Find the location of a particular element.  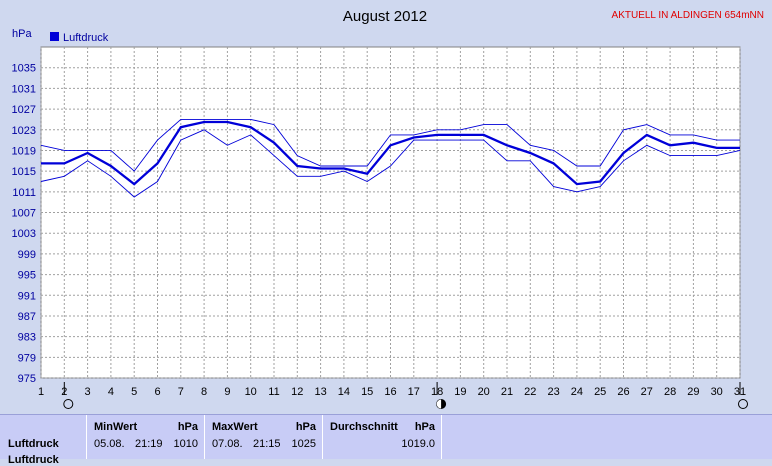

y-tick-label: 1003 is located at coordinates (24, 234).